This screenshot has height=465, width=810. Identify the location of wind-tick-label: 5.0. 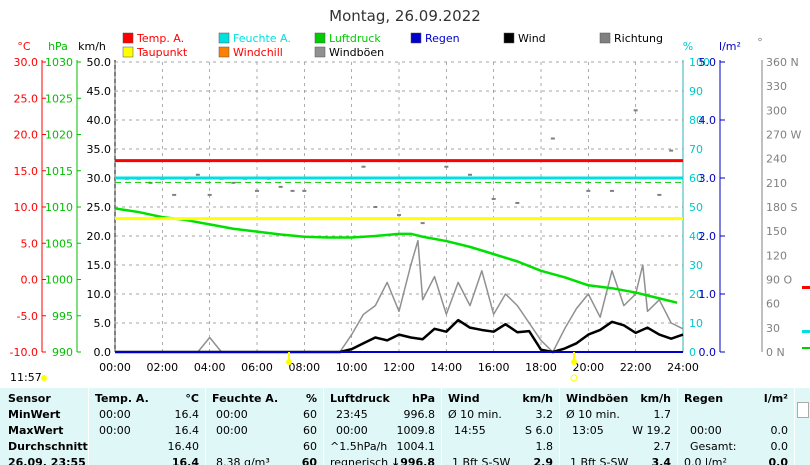
(103, 323).